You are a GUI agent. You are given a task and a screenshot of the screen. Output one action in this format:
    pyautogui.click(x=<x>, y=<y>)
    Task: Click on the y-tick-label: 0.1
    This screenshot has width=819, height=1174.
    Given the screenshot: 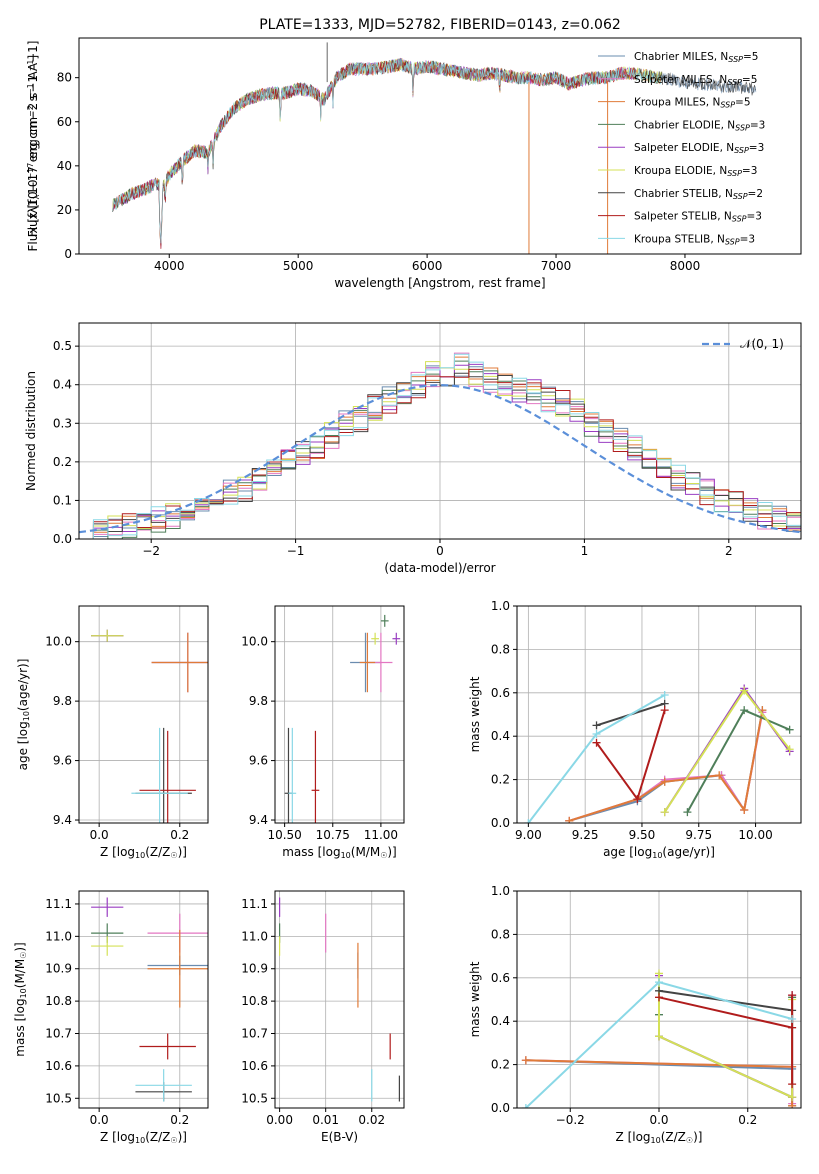 What is the action you would take?
    pyautogui.click(x=62, y=500)
    